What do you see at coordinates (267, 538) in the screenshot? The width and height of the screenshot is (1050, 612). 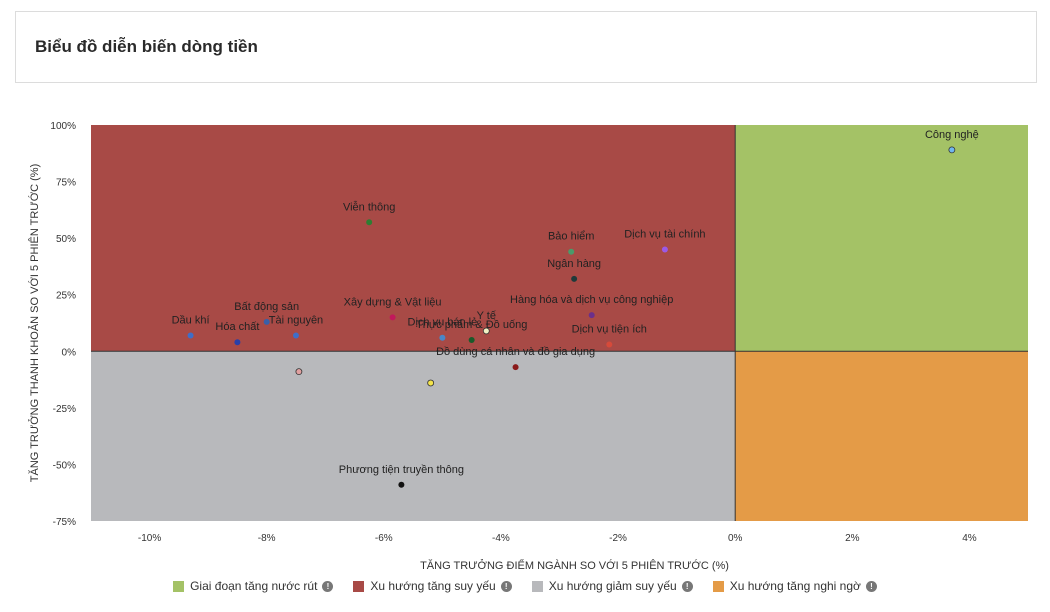 I see `x-tick-label: -8%` at bounding box center [267, 538].